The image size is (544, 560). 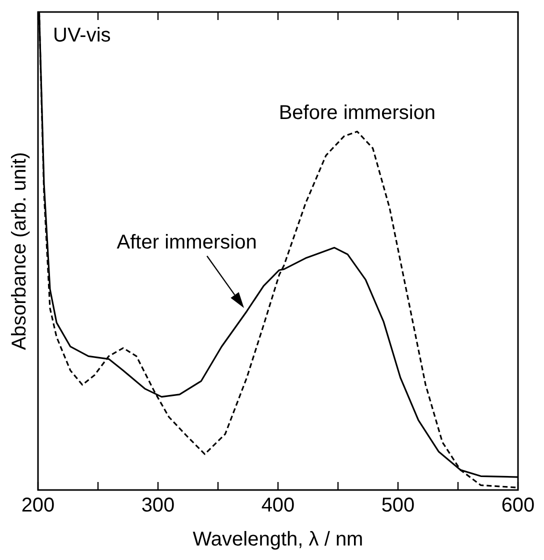 What do you see at coordinates (398, 505) in the screenshot?
I see `x-tick-label: 500` at bounding box center [398, 505].